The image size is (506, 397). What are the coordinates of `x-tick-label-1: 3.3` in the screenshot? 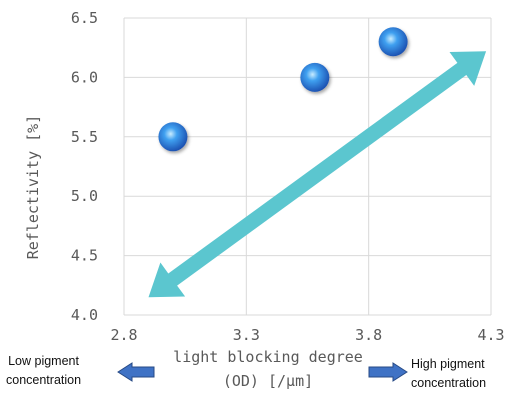 It's located at (246, 335).